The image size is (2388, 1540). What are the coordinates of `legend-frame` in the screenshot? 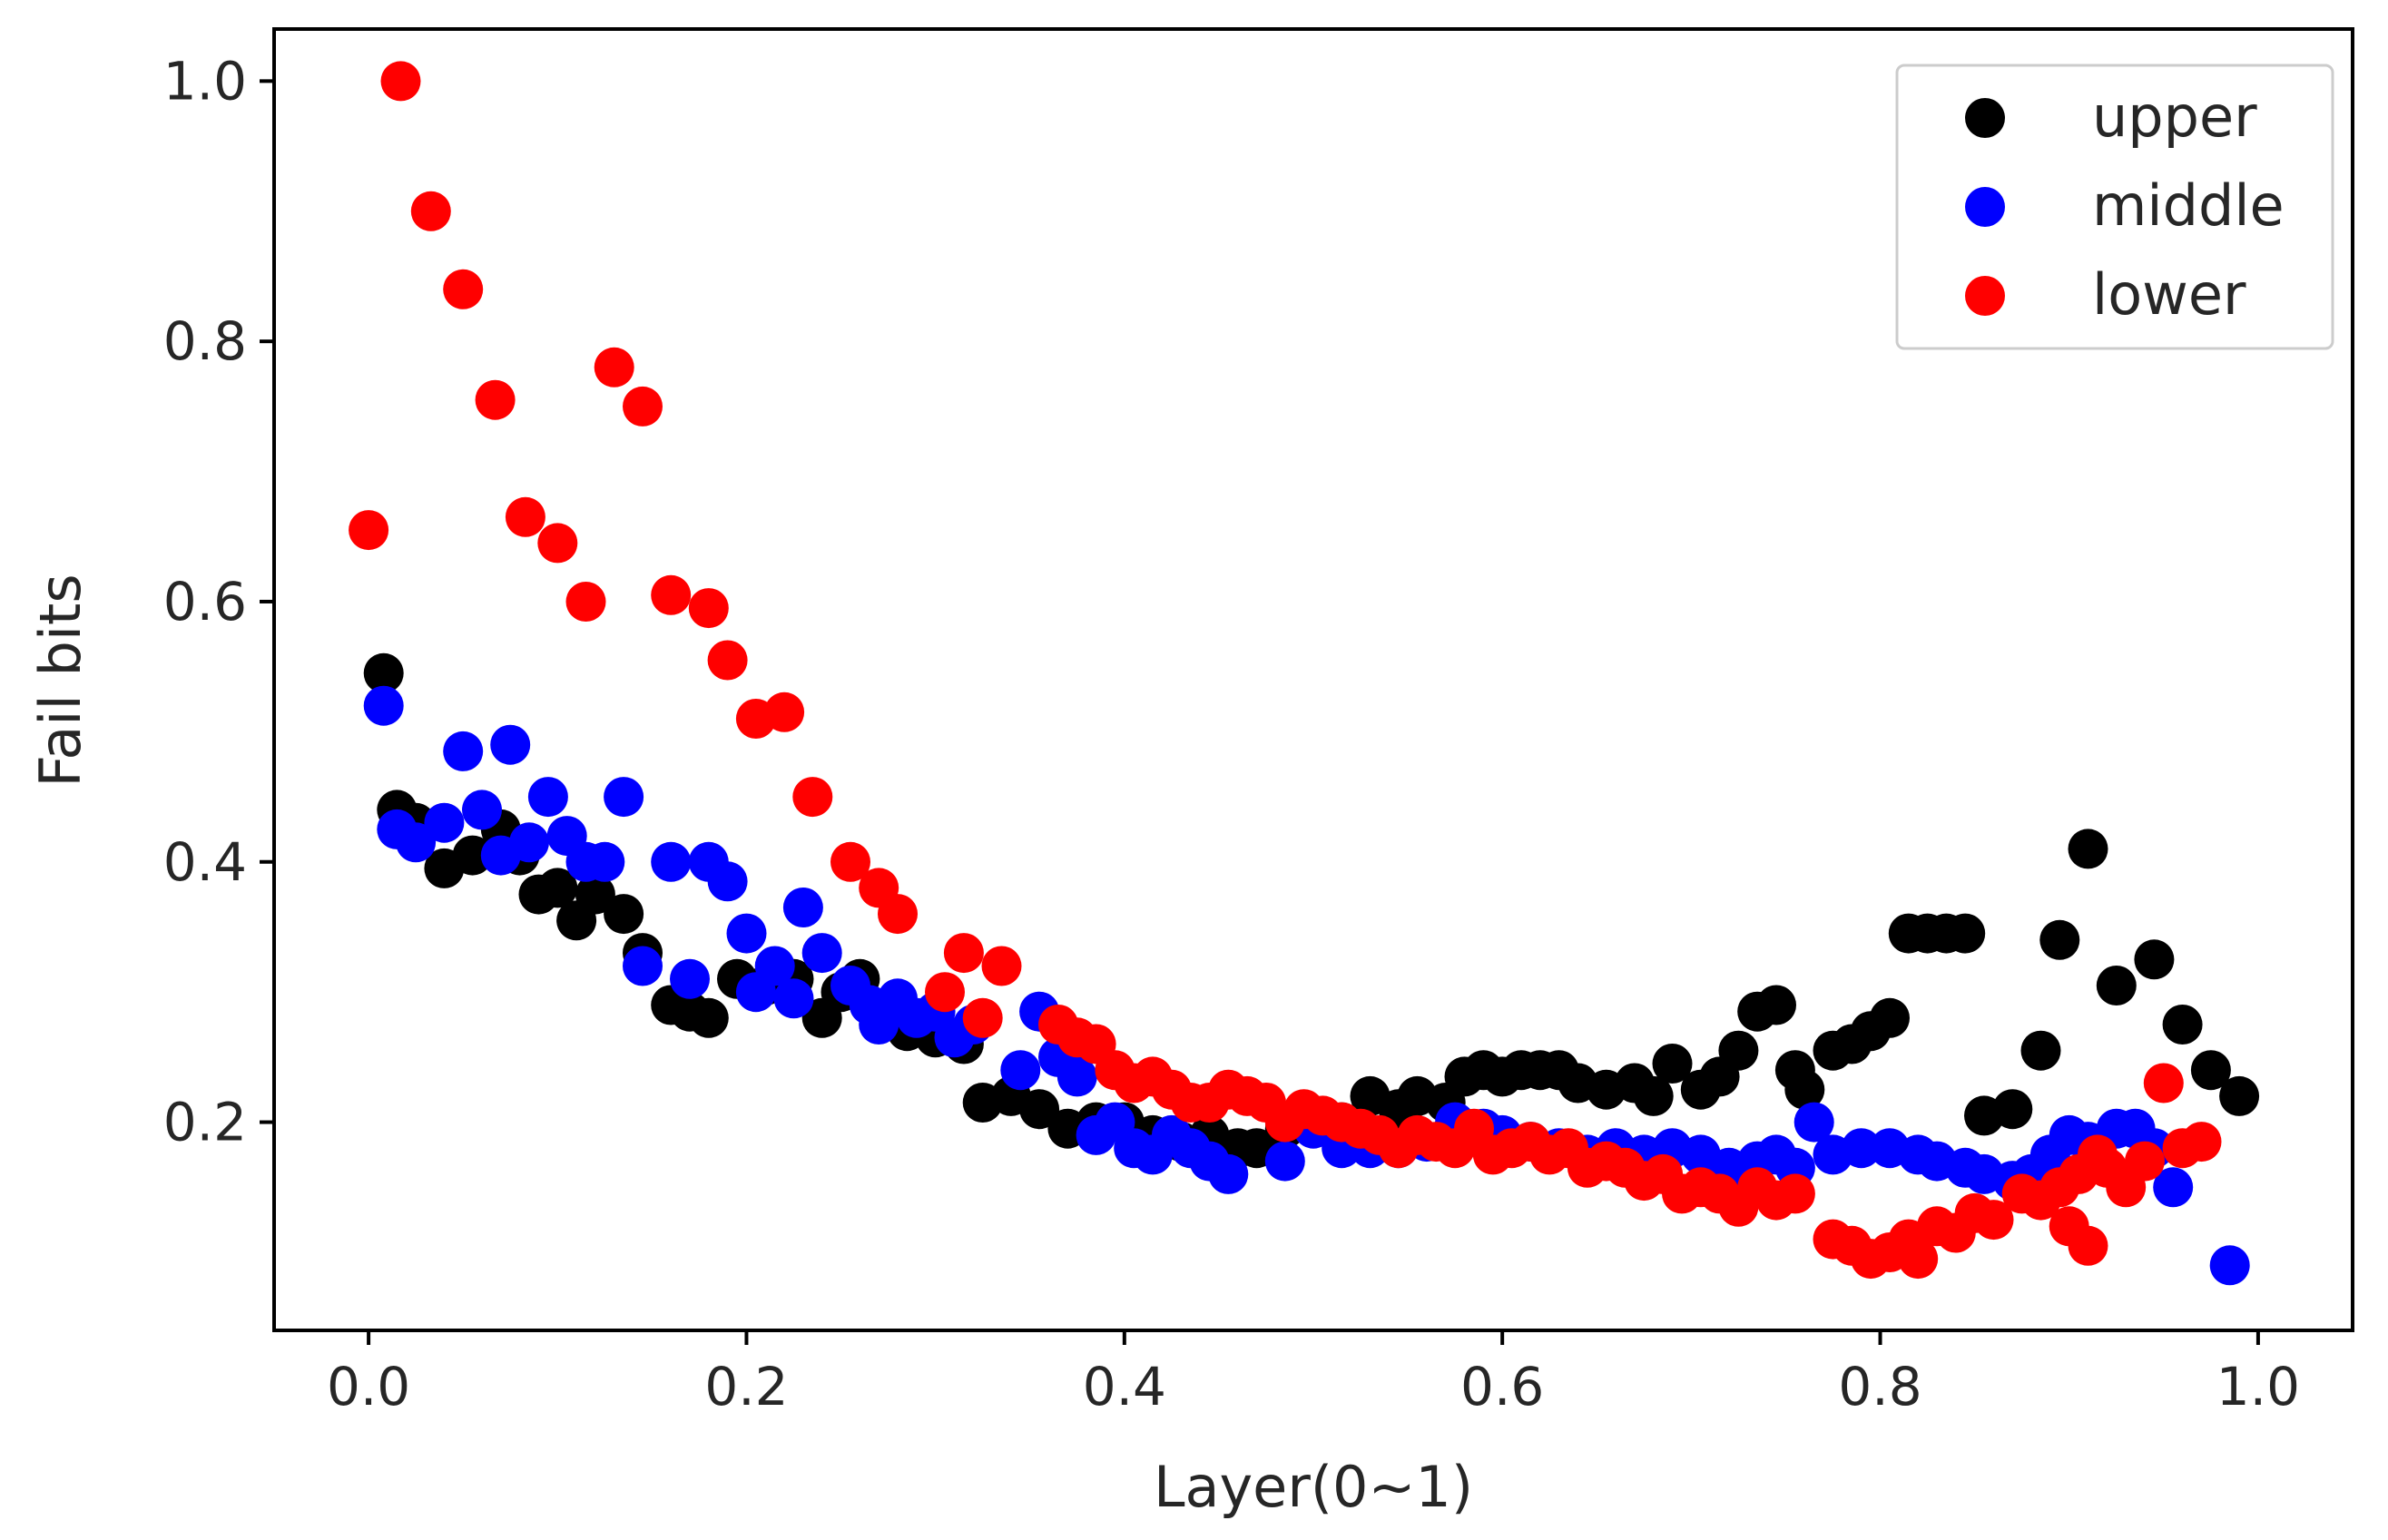 It's located at (2114, 207).